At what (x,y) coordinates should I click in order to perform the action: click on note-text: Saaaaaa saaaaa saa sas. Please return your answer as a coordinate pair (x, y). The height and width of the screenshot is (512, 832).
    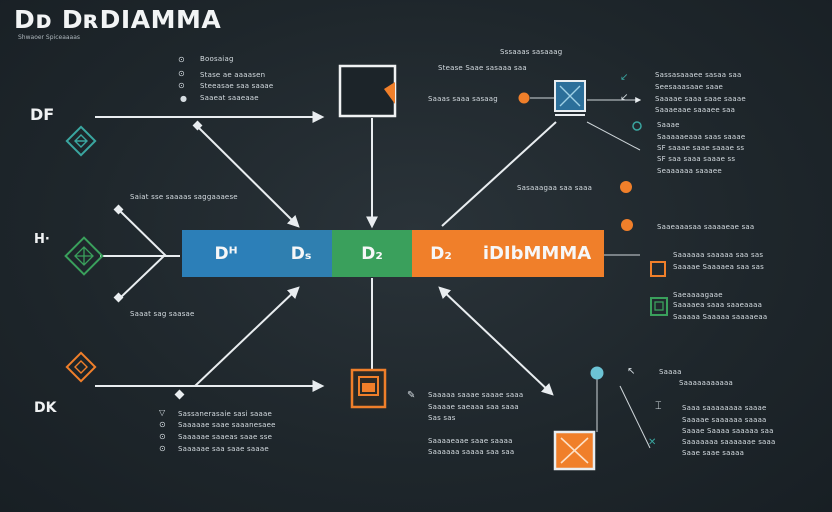
    Looking at the image, I should click on (718, 255).